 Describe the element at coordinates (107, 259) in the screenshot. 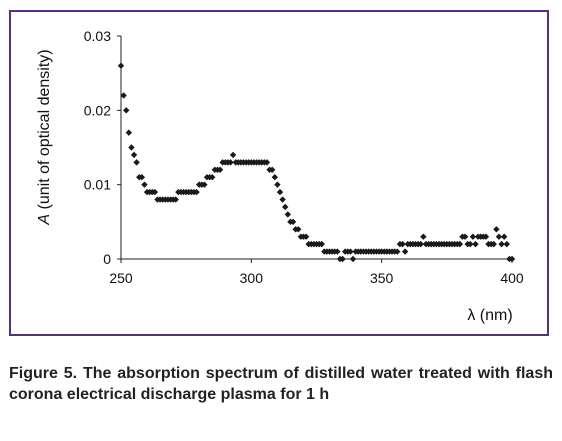

I see `y-tick-label: 0` at that location.